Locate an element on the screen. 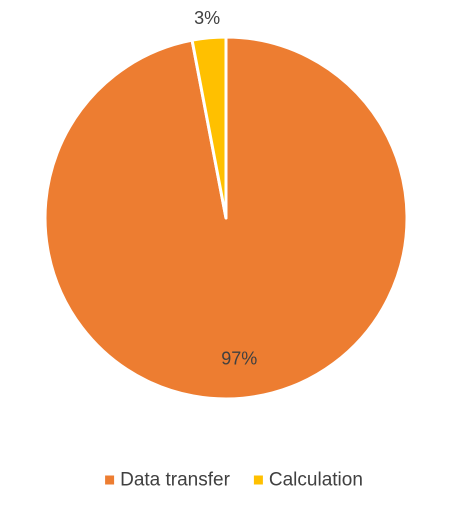  data-label-data-transfer: 97% is located at coordinates (239, 359).